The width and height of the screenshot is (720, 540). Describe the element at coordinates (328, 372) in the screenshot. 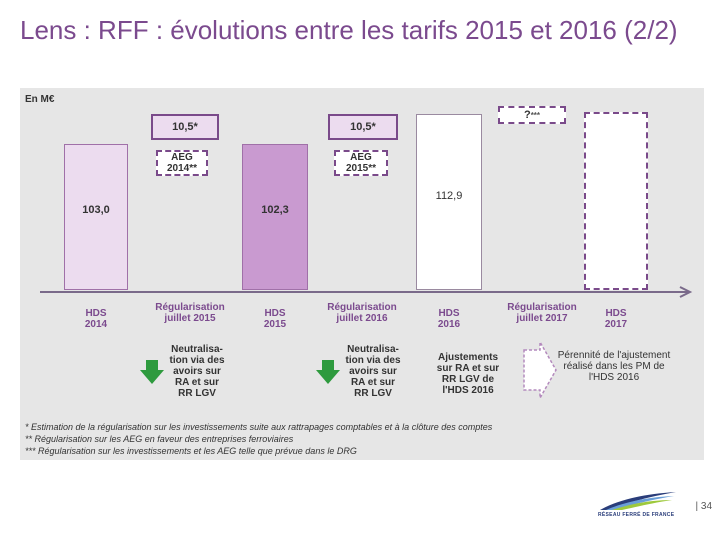

I see `green-arrow-2-icon` at that location.